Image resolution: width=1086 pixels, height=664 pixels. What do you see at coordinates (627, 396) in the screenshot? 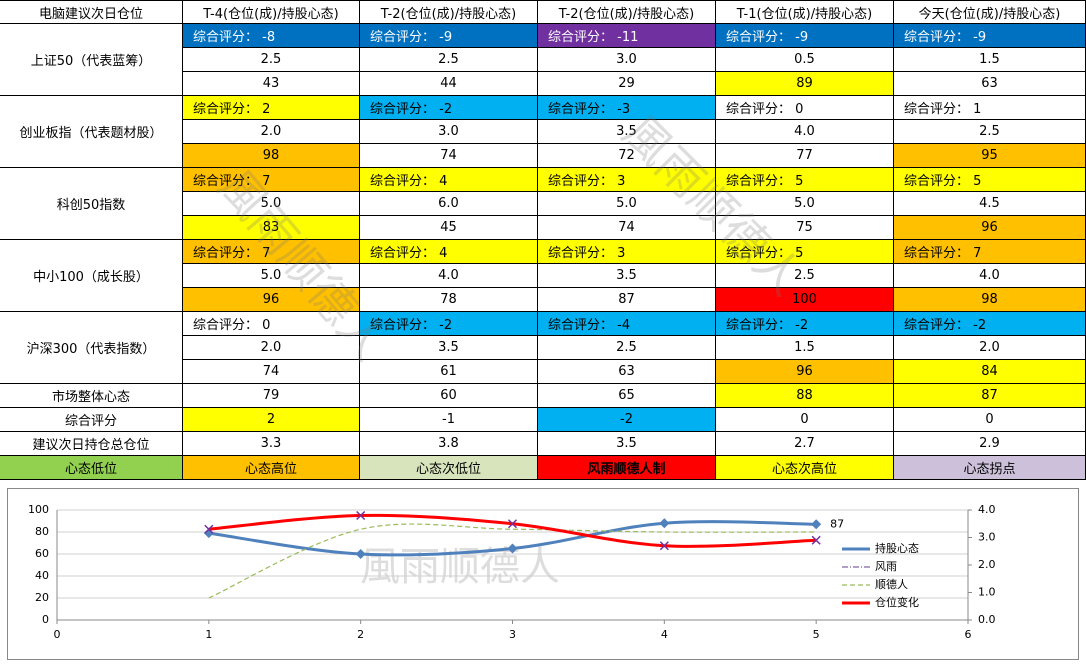
I see `summary-cell: 65` at bounding box center [627, 396].